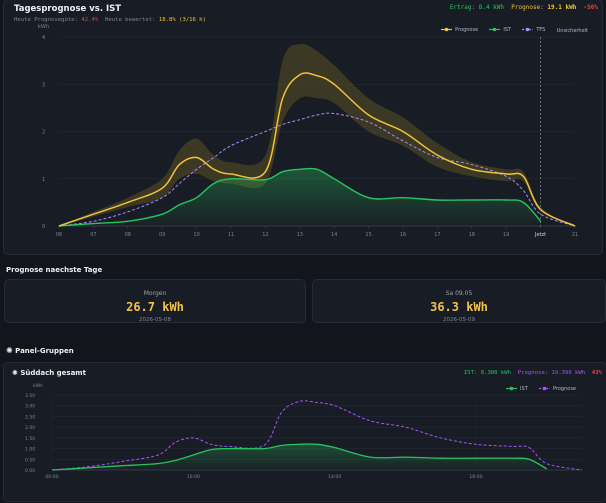 This screenshot has height=503, width=606. Describe the element at coordinates (30, 428) in the screenshot. I see `y-tick-label: 2.00` at that location.